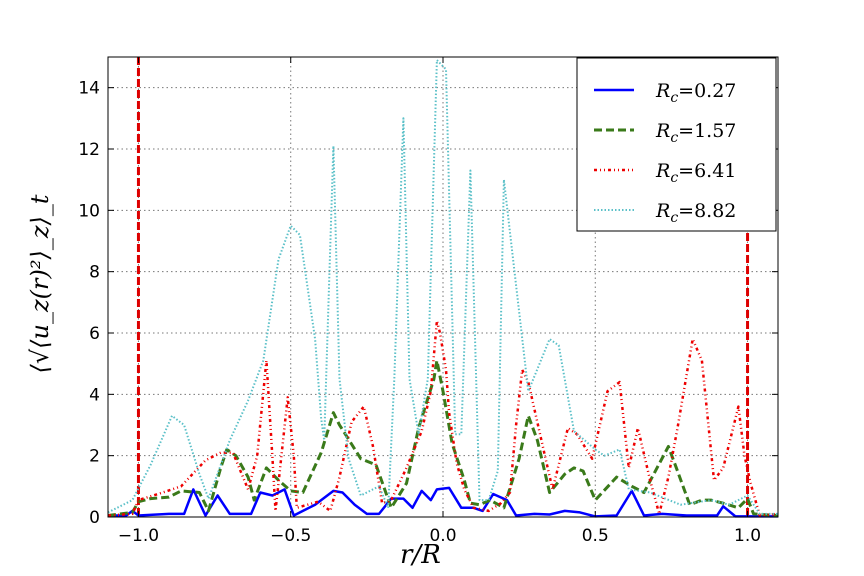 This screenshot has height=576, width=864. I want to click on legend-label: Rc=6.41, so click(695, 173).